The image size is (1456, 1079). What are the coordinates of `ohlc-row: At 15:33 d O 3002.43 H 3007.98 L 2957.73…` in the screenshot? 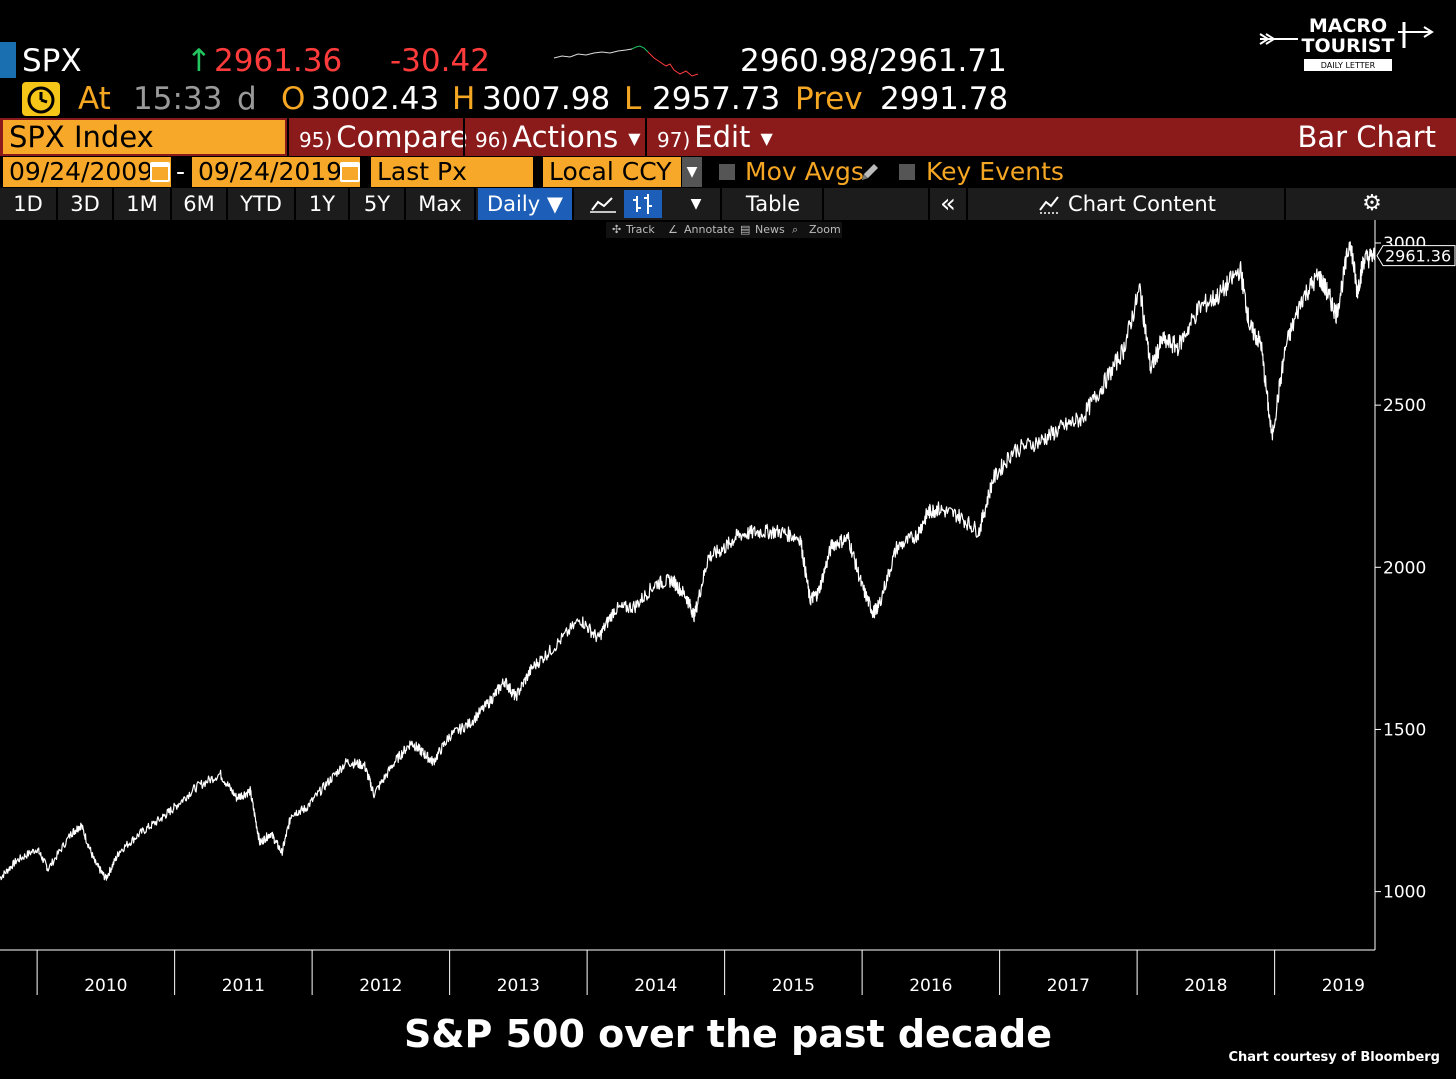 It's located at (728, 99).